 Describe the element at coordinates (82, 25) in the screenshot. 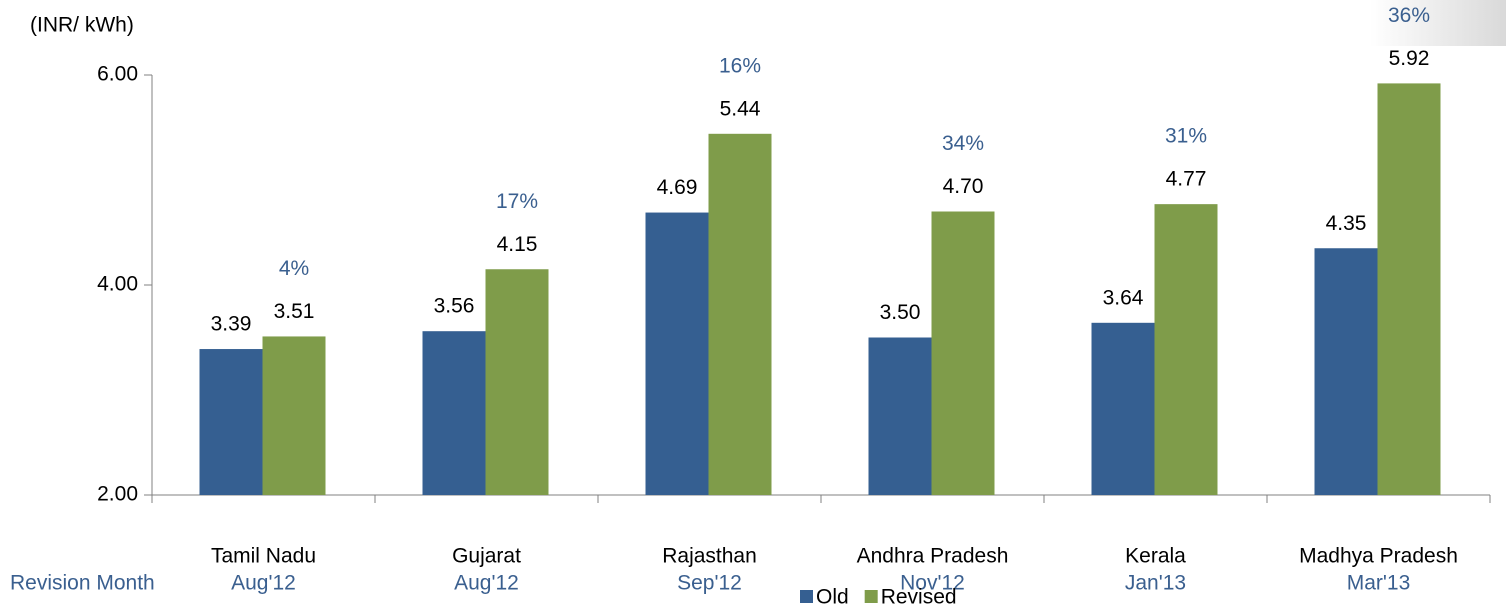

I see `y-axis-unit: (INR/ kWh)` at that location.